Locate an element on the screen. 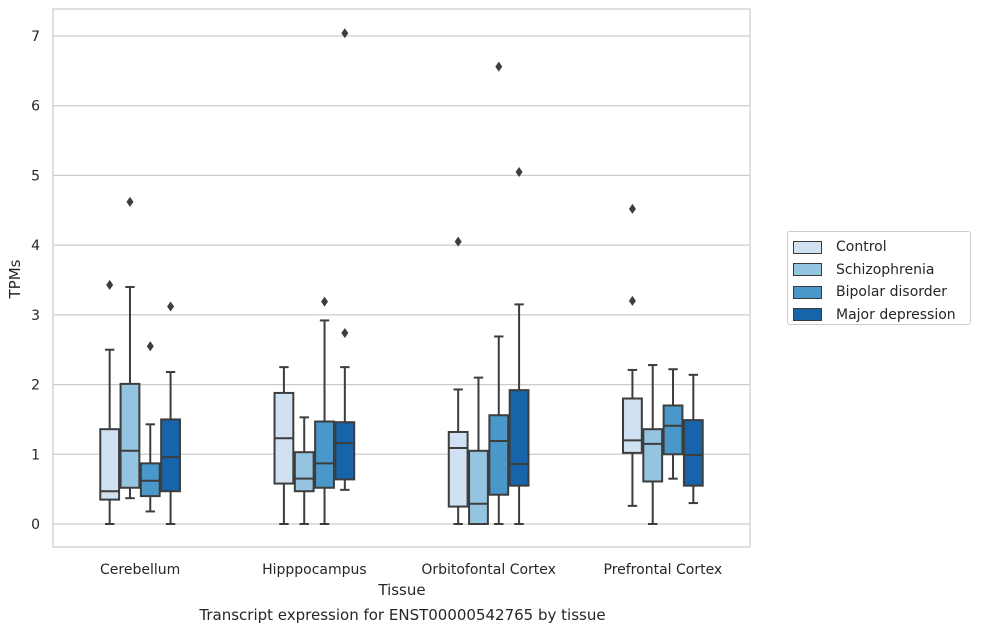 Image resolution: width=983 pixels, height=634 pixels. legend-label: Major depression is located at coordinates (896, 314).